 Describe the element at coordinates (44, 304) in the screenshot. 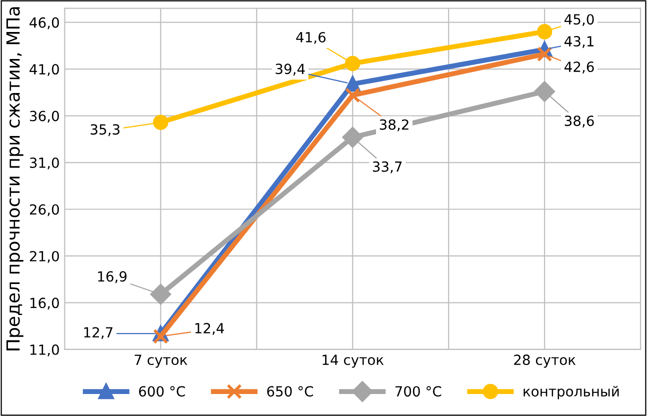

I see `y-tick-label: 16,0` at that location.